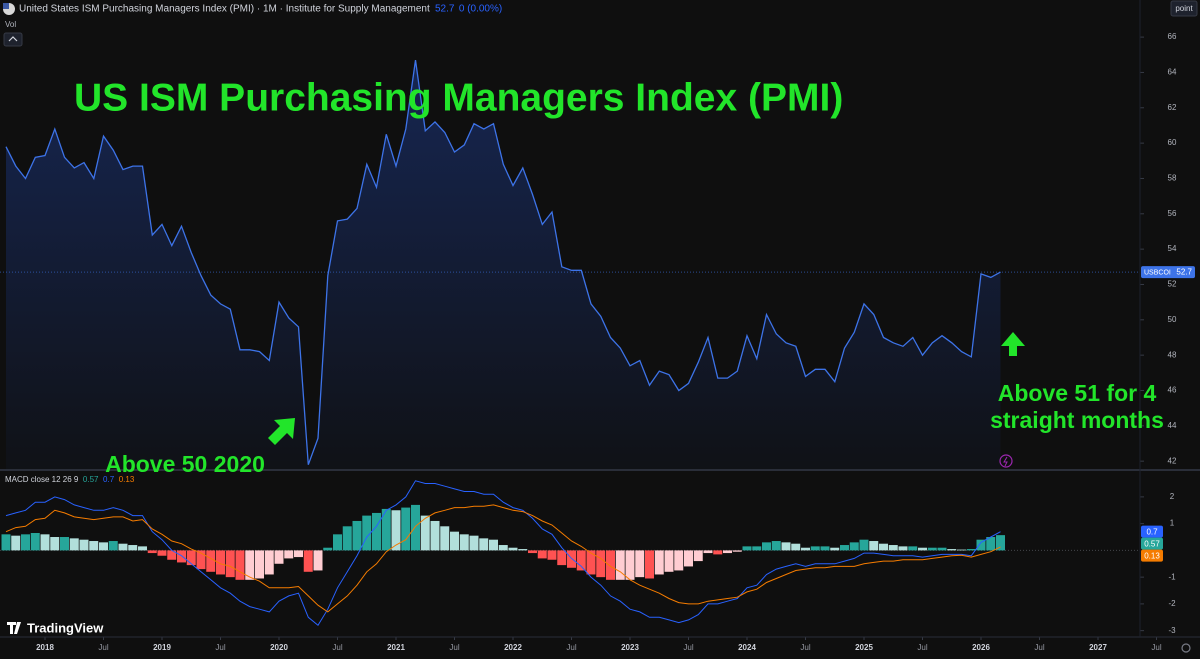 This screenshot has height=659, width=1200. I want to click on macd-legend-macd: 0.7, so click(109, 479).